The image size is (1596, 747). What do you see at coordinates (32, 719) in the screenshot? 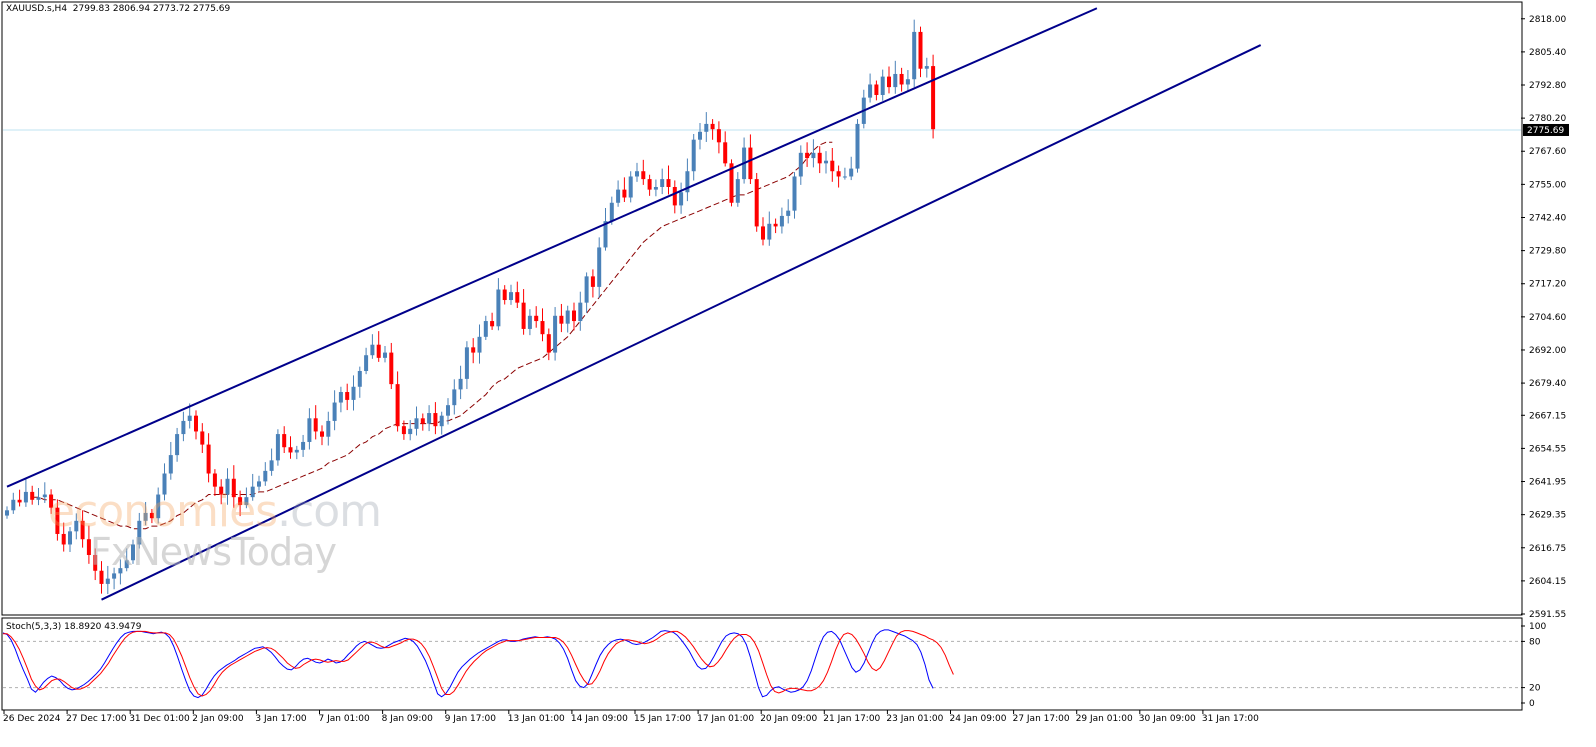
I see `time-tick-label: 26 Dec 2024` at bounding box center [32, 719].